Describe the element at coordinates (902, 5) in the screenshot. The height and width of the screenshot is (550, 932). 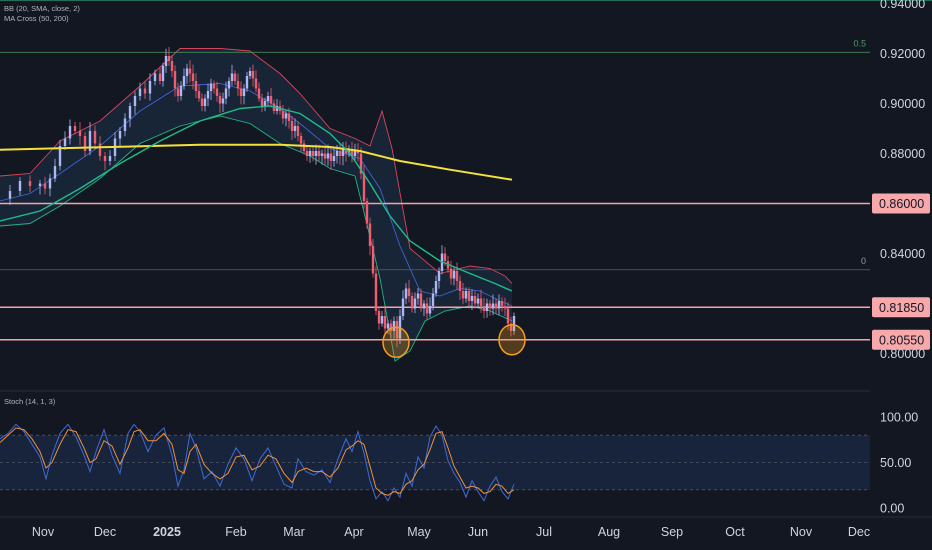
I see `price-tick-label: 0.94000` at that location.